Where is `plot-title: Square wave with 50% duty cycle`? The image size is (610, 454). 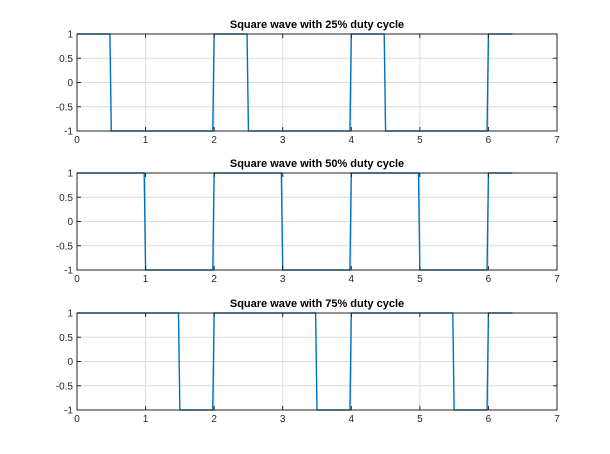 plot-title: Square wave with 50% duty cycle is located at coordinates (317, 164).